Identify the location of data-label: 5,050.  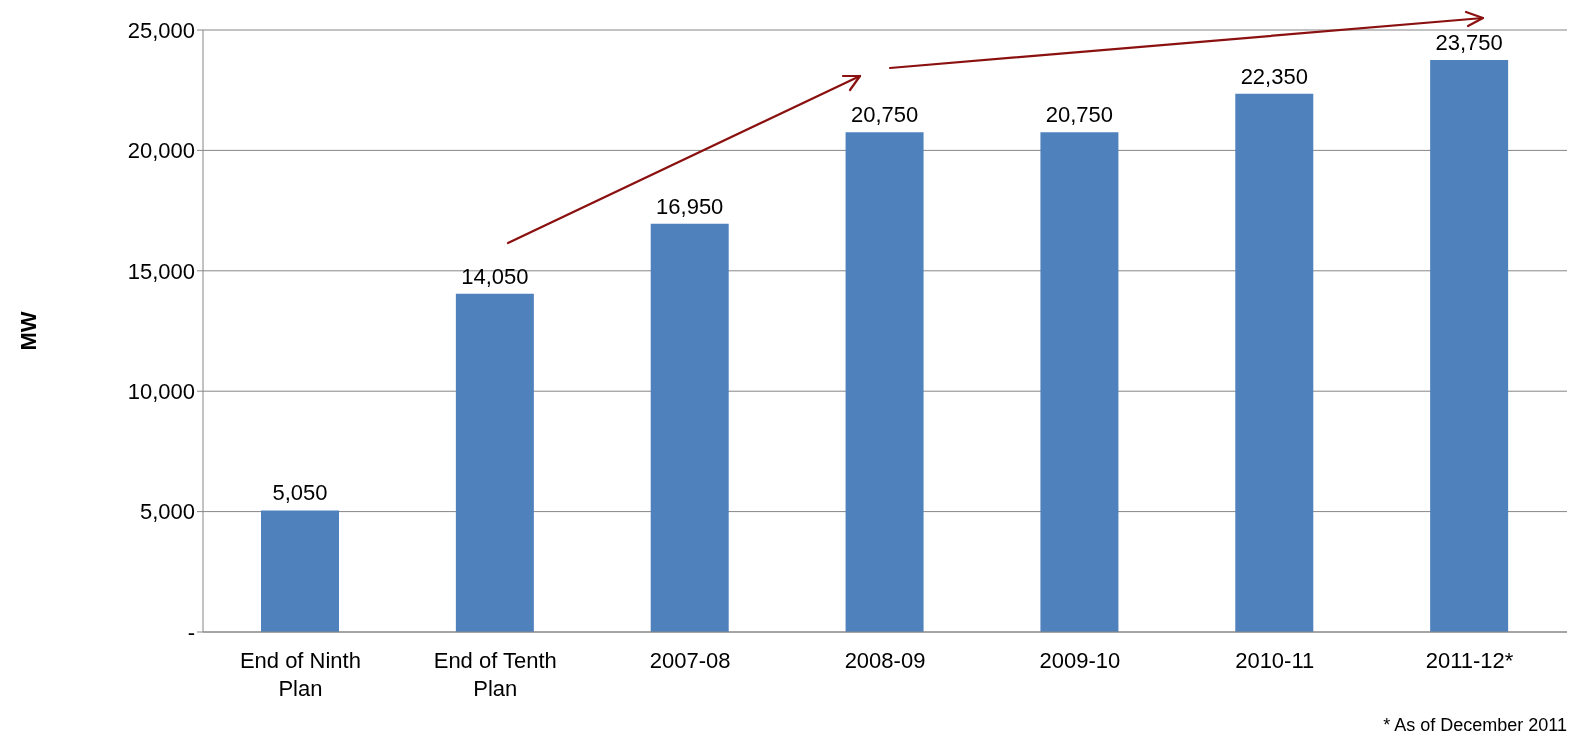
(300, 493).